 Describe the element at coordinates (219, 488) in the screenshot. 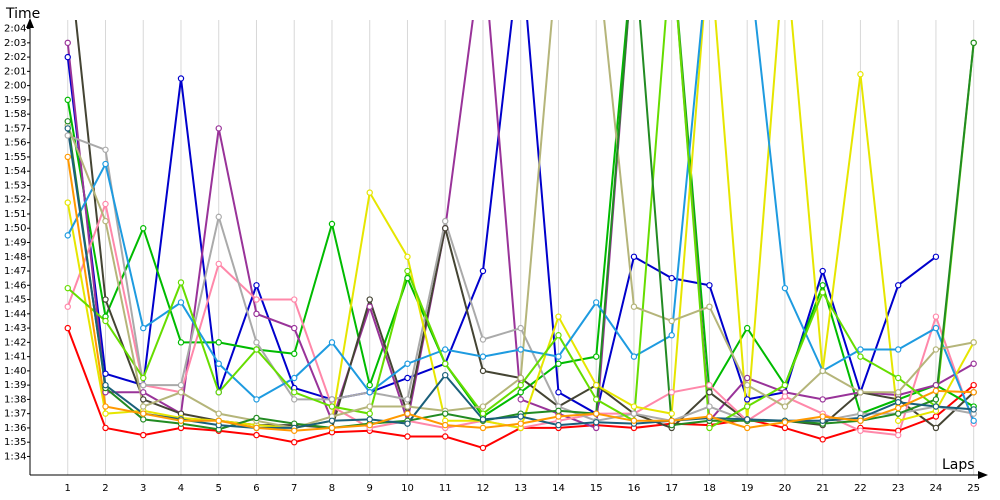

I see `x-tick-label: 5` at that location.